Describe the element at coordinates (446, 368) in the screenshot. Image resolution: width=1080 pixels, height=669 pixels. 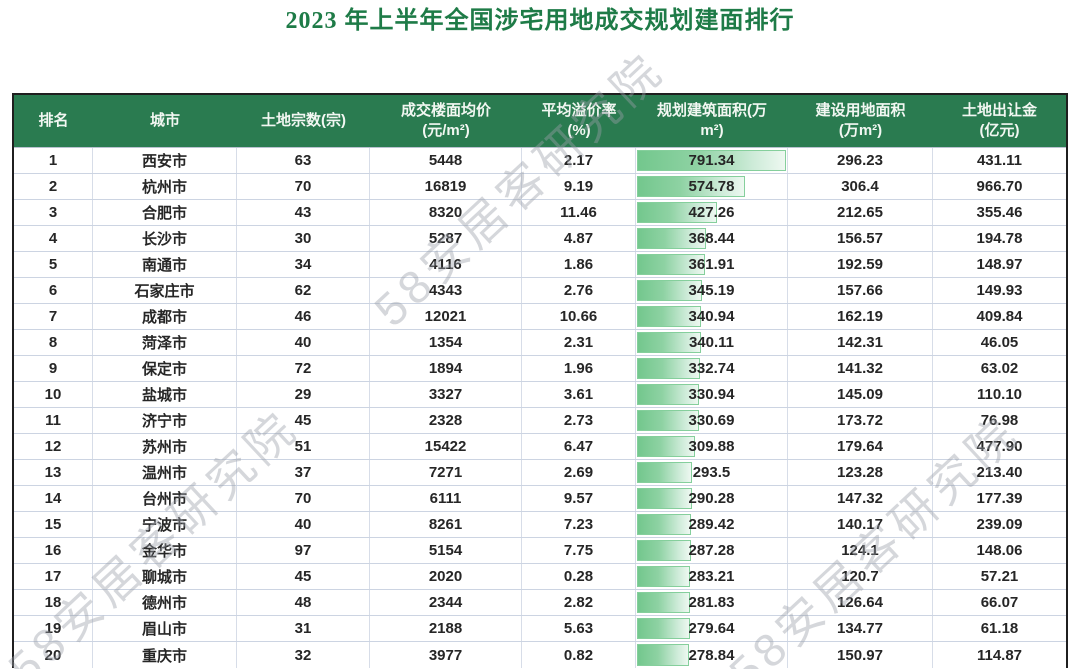
I see `cell-floor-price: 1894` at that location.